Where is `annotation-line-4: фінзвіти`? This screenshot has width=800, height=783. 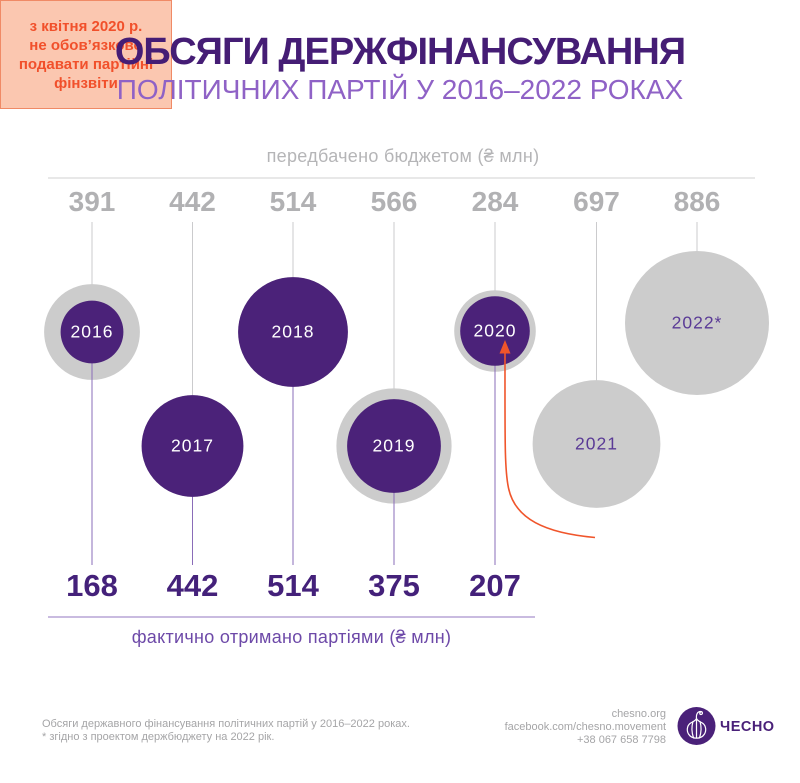 annotation-line-4: фінзвіти is located at coordinates (86, 83).